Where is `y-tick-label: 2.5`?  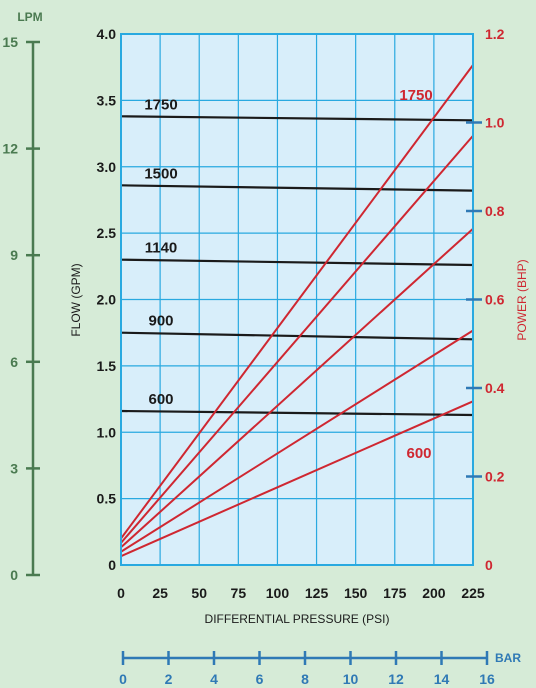 y-tick-label: 2.5 is located at coordinates (107, 233).